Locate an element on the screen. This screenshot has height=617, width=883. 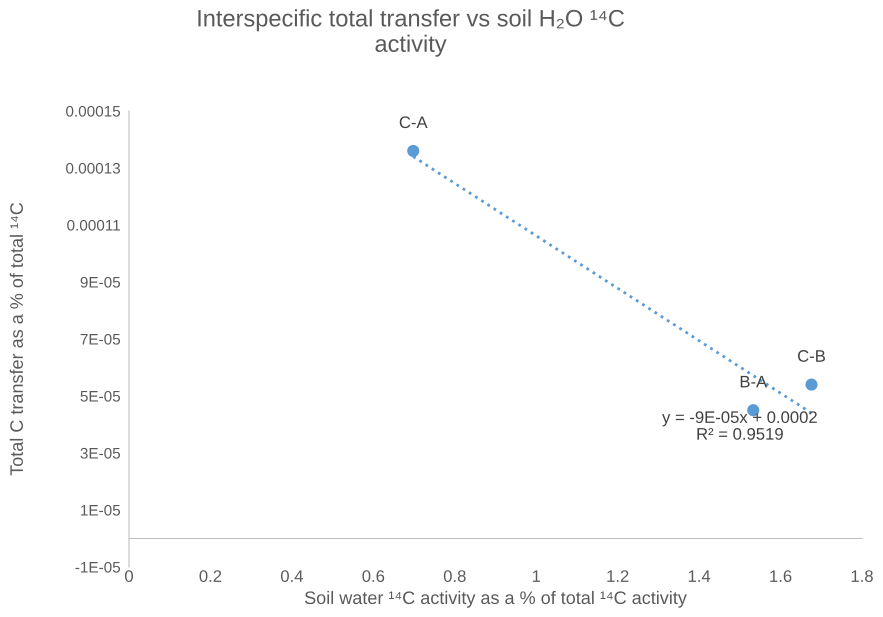
y-tick-label: 1E-05 is located at coordinates (100, 510).